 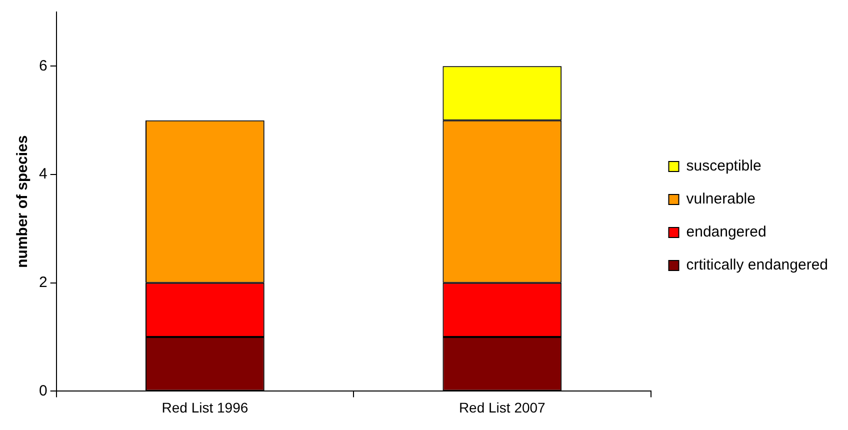 What do you see at coordinates (721, 199) in the screenshot?
I see `legend-label: vulnerable` at bounding box center [721, 199].